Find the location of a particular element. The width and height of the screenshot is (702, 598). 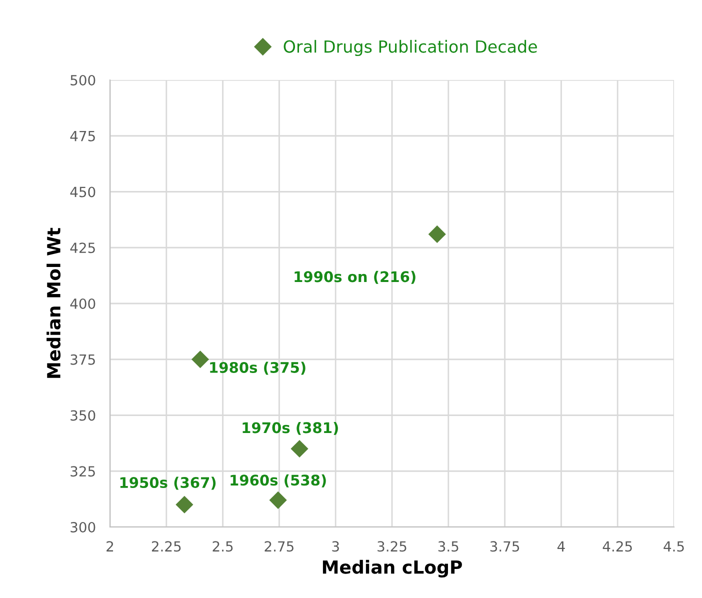

y-tick-label: 400 is located at coordinates (83, 303).